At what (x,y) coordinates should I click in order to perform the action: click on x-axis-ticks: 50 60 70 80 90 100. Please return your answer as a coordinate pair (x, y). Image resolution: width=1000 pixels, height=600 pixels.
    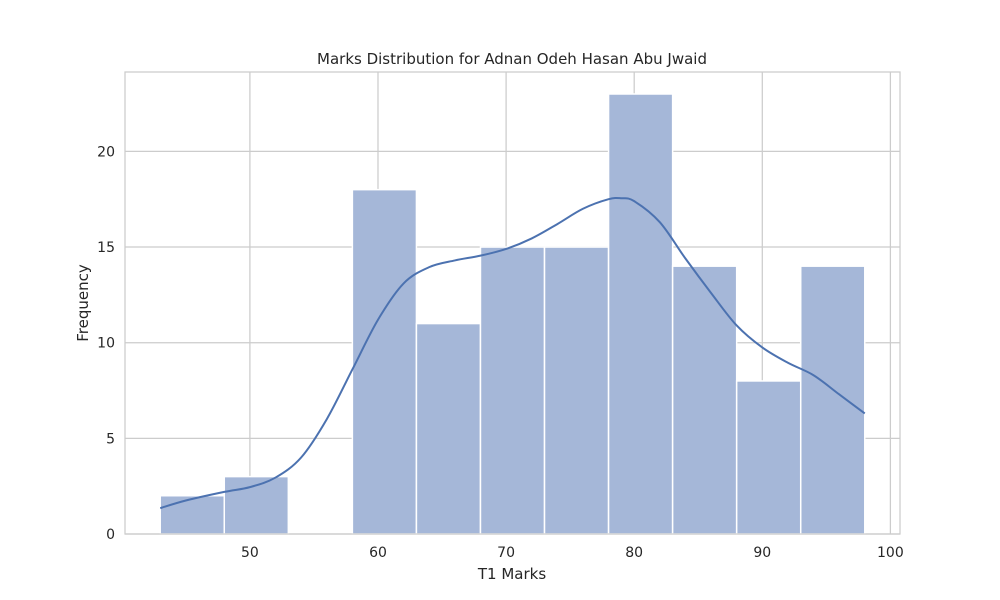
    Looking at the image, I should click on (572, 553).